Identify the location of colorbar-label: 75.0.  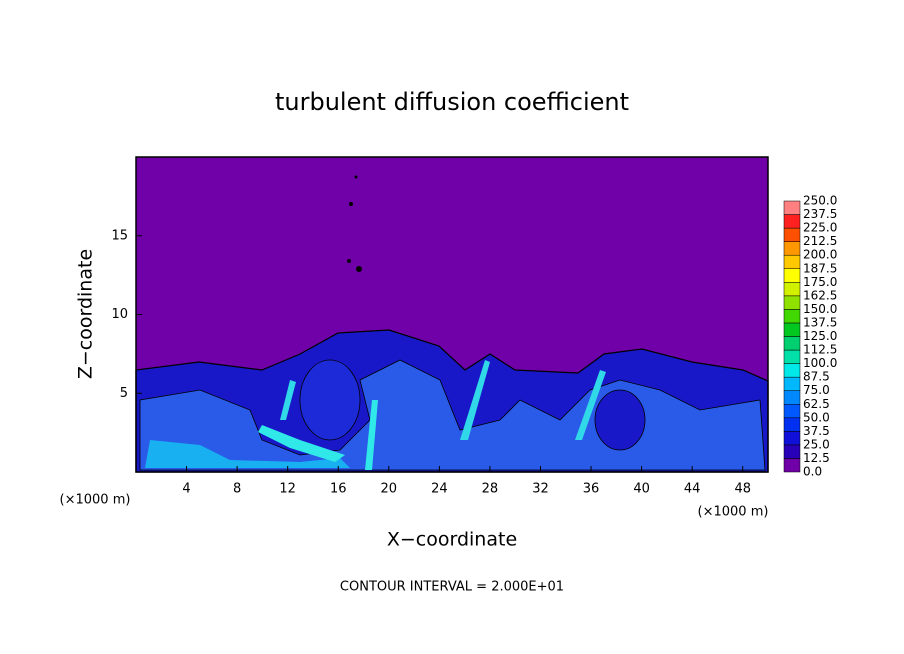
(816, 390).